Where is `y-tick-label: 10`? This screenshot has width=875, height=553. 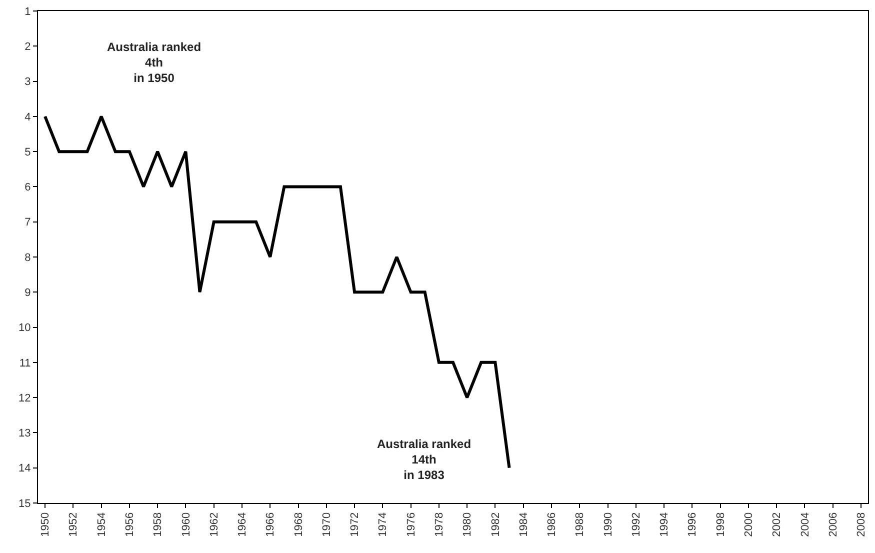
y-tick-label: 10 is located at coordinates (24, 328).